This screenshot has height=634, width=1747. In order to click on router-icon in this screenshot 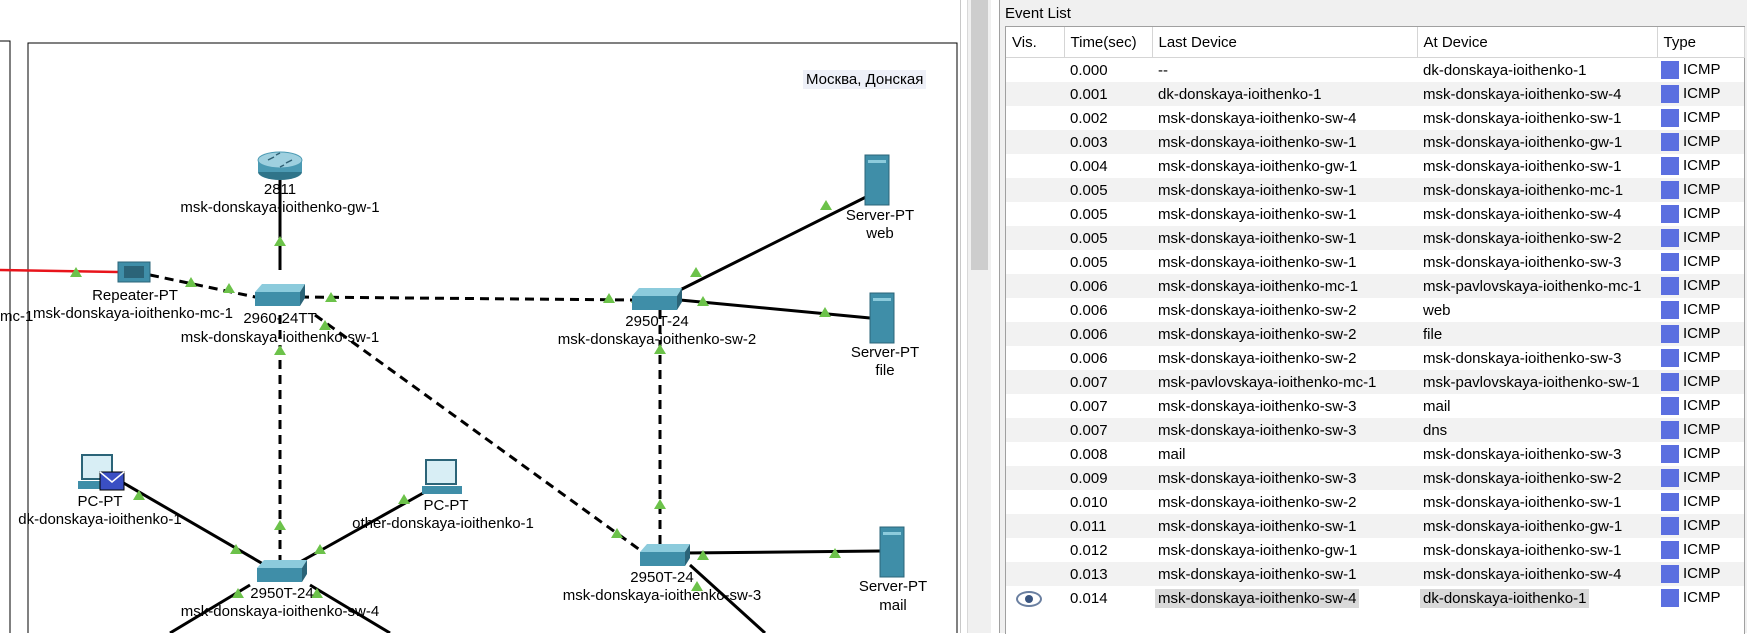, I will do `click(280, 165)`.